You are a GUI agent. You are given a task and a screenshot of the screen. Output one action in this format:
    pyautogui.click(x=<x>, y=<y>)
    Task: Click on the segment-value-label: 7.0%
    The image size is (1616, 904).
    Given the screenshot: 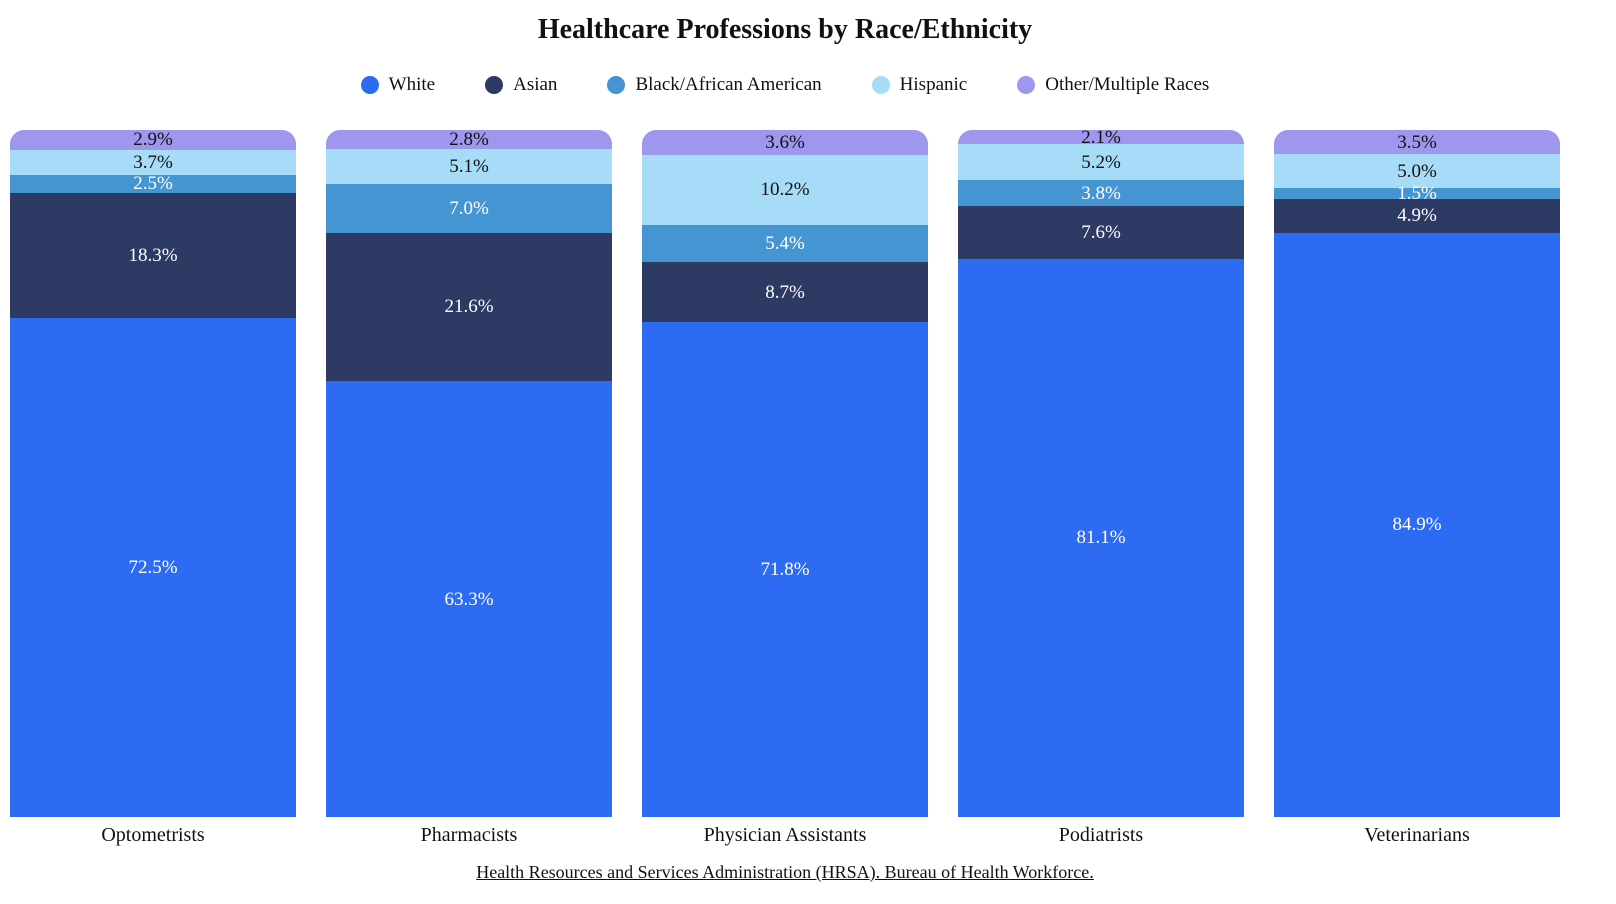 What is the action you would take?
    pyautogui.click(x=469, y=208)
    